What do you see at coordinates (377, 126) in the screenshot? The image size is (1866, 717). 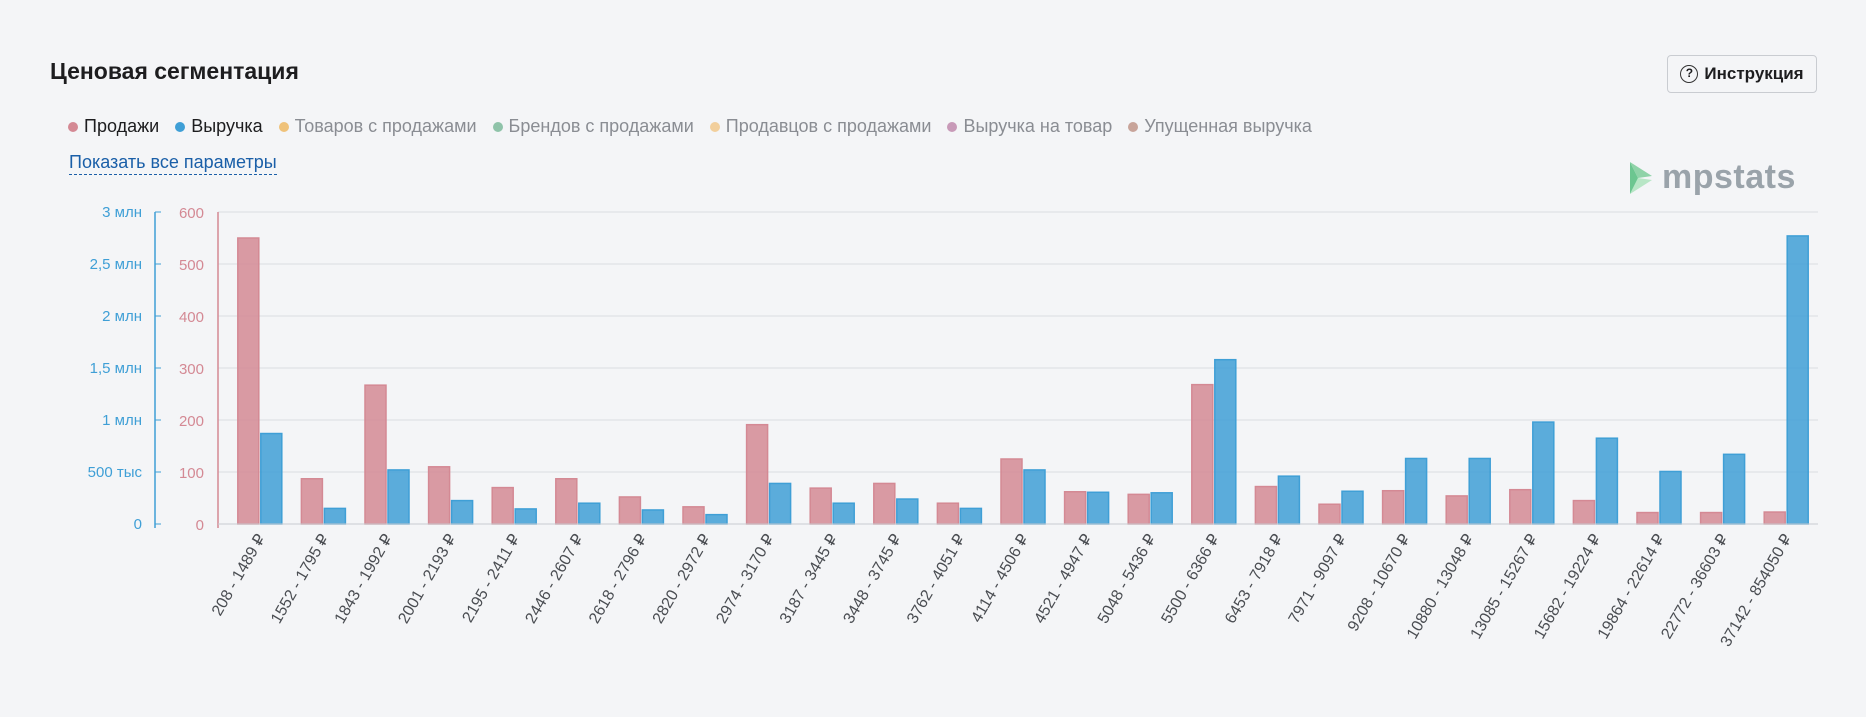 I see `legend-item: Товаров с продажами` at bounding box center [377, 126].